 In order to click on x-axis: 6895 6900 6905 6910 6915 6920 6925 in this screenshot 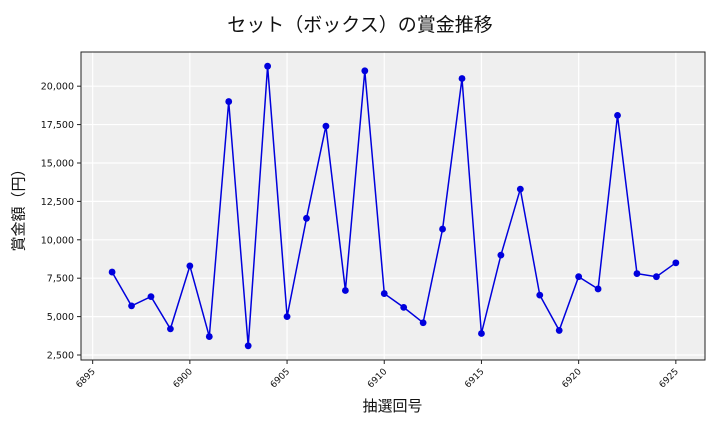, I will do `click(378, 375)`.